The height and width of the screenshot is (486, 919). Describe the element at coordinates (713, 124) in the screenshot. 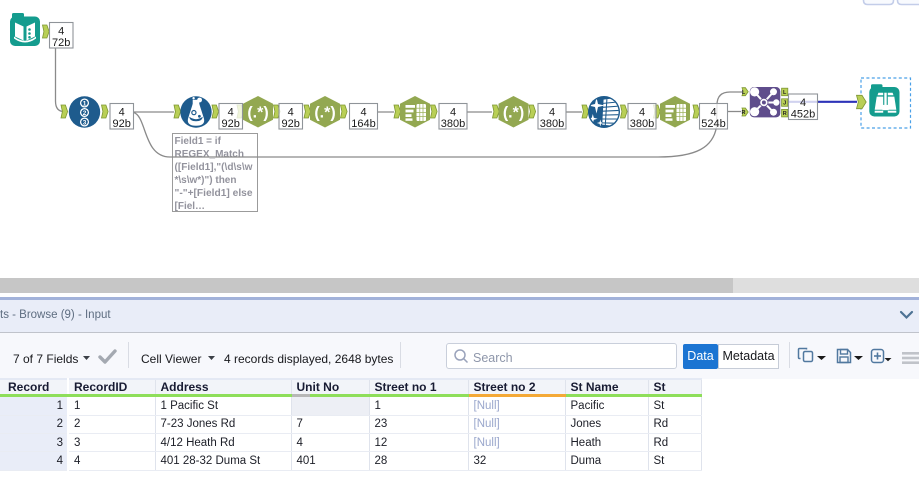

I see `svg-text: 524b` at that location.